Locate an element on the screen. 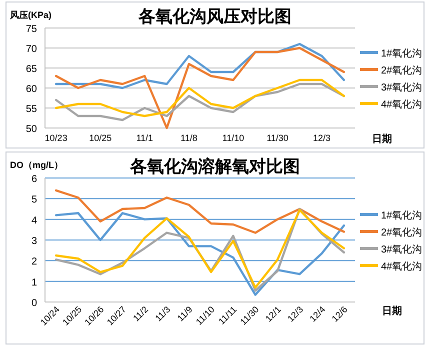 This screenshot has height=348, width=432. y-tick-label: 1 is located at coordinates (34, 282).